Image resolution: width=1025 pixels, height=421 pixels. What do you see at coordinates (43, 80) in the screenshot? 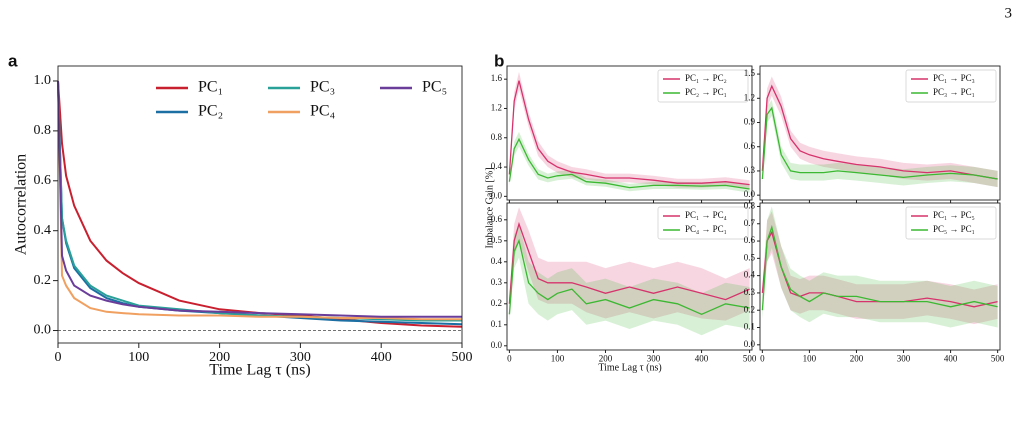
I see `y-tick-label: 1.0` at bounding box center [43, 80].